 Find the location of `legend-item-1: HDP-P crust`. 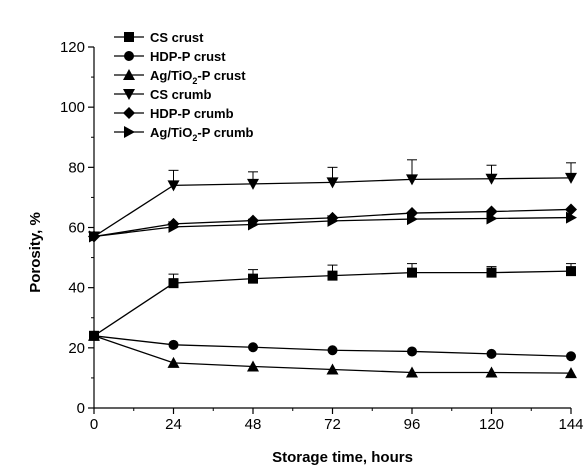

legend-item-1: HDP-P crust is located at coordinates (170, 56).